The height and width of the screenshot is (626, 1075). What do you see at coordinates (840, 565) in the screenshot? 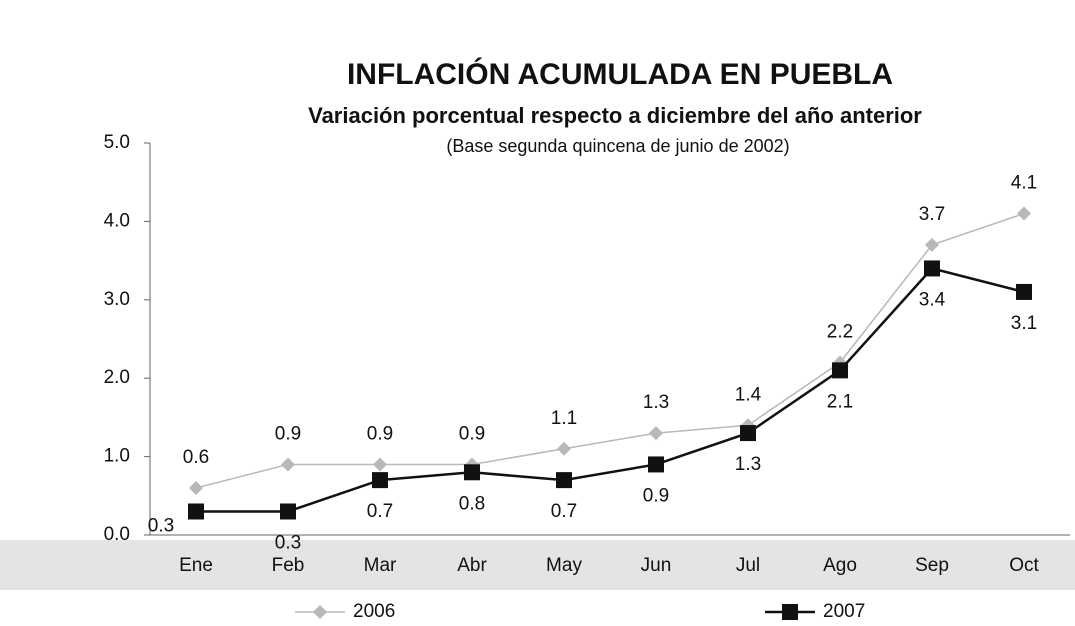
I see `x-tick-label: Ago` at bounding box center [840, 565].